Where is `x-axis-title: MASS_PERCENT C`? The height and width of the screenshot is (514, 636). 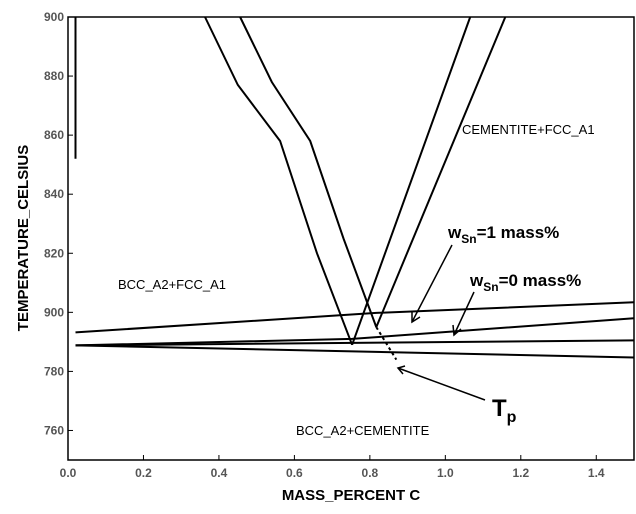
x-axis-title: MASS_PERCENT C is located at coordinates (351, 495).